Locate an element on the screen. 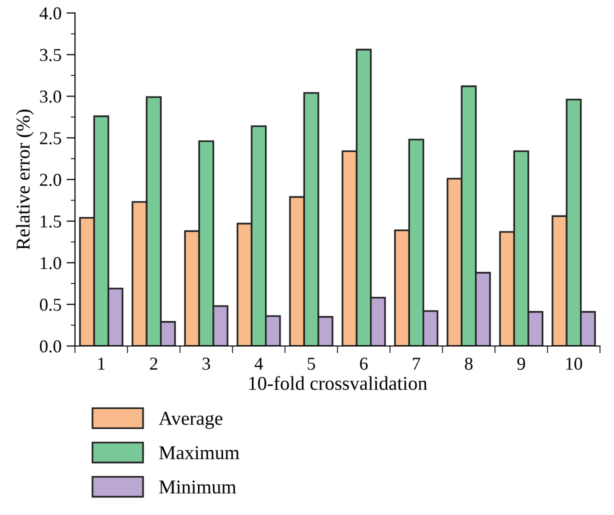  x-tick-label: 5 is located at coordinates (312, 364).